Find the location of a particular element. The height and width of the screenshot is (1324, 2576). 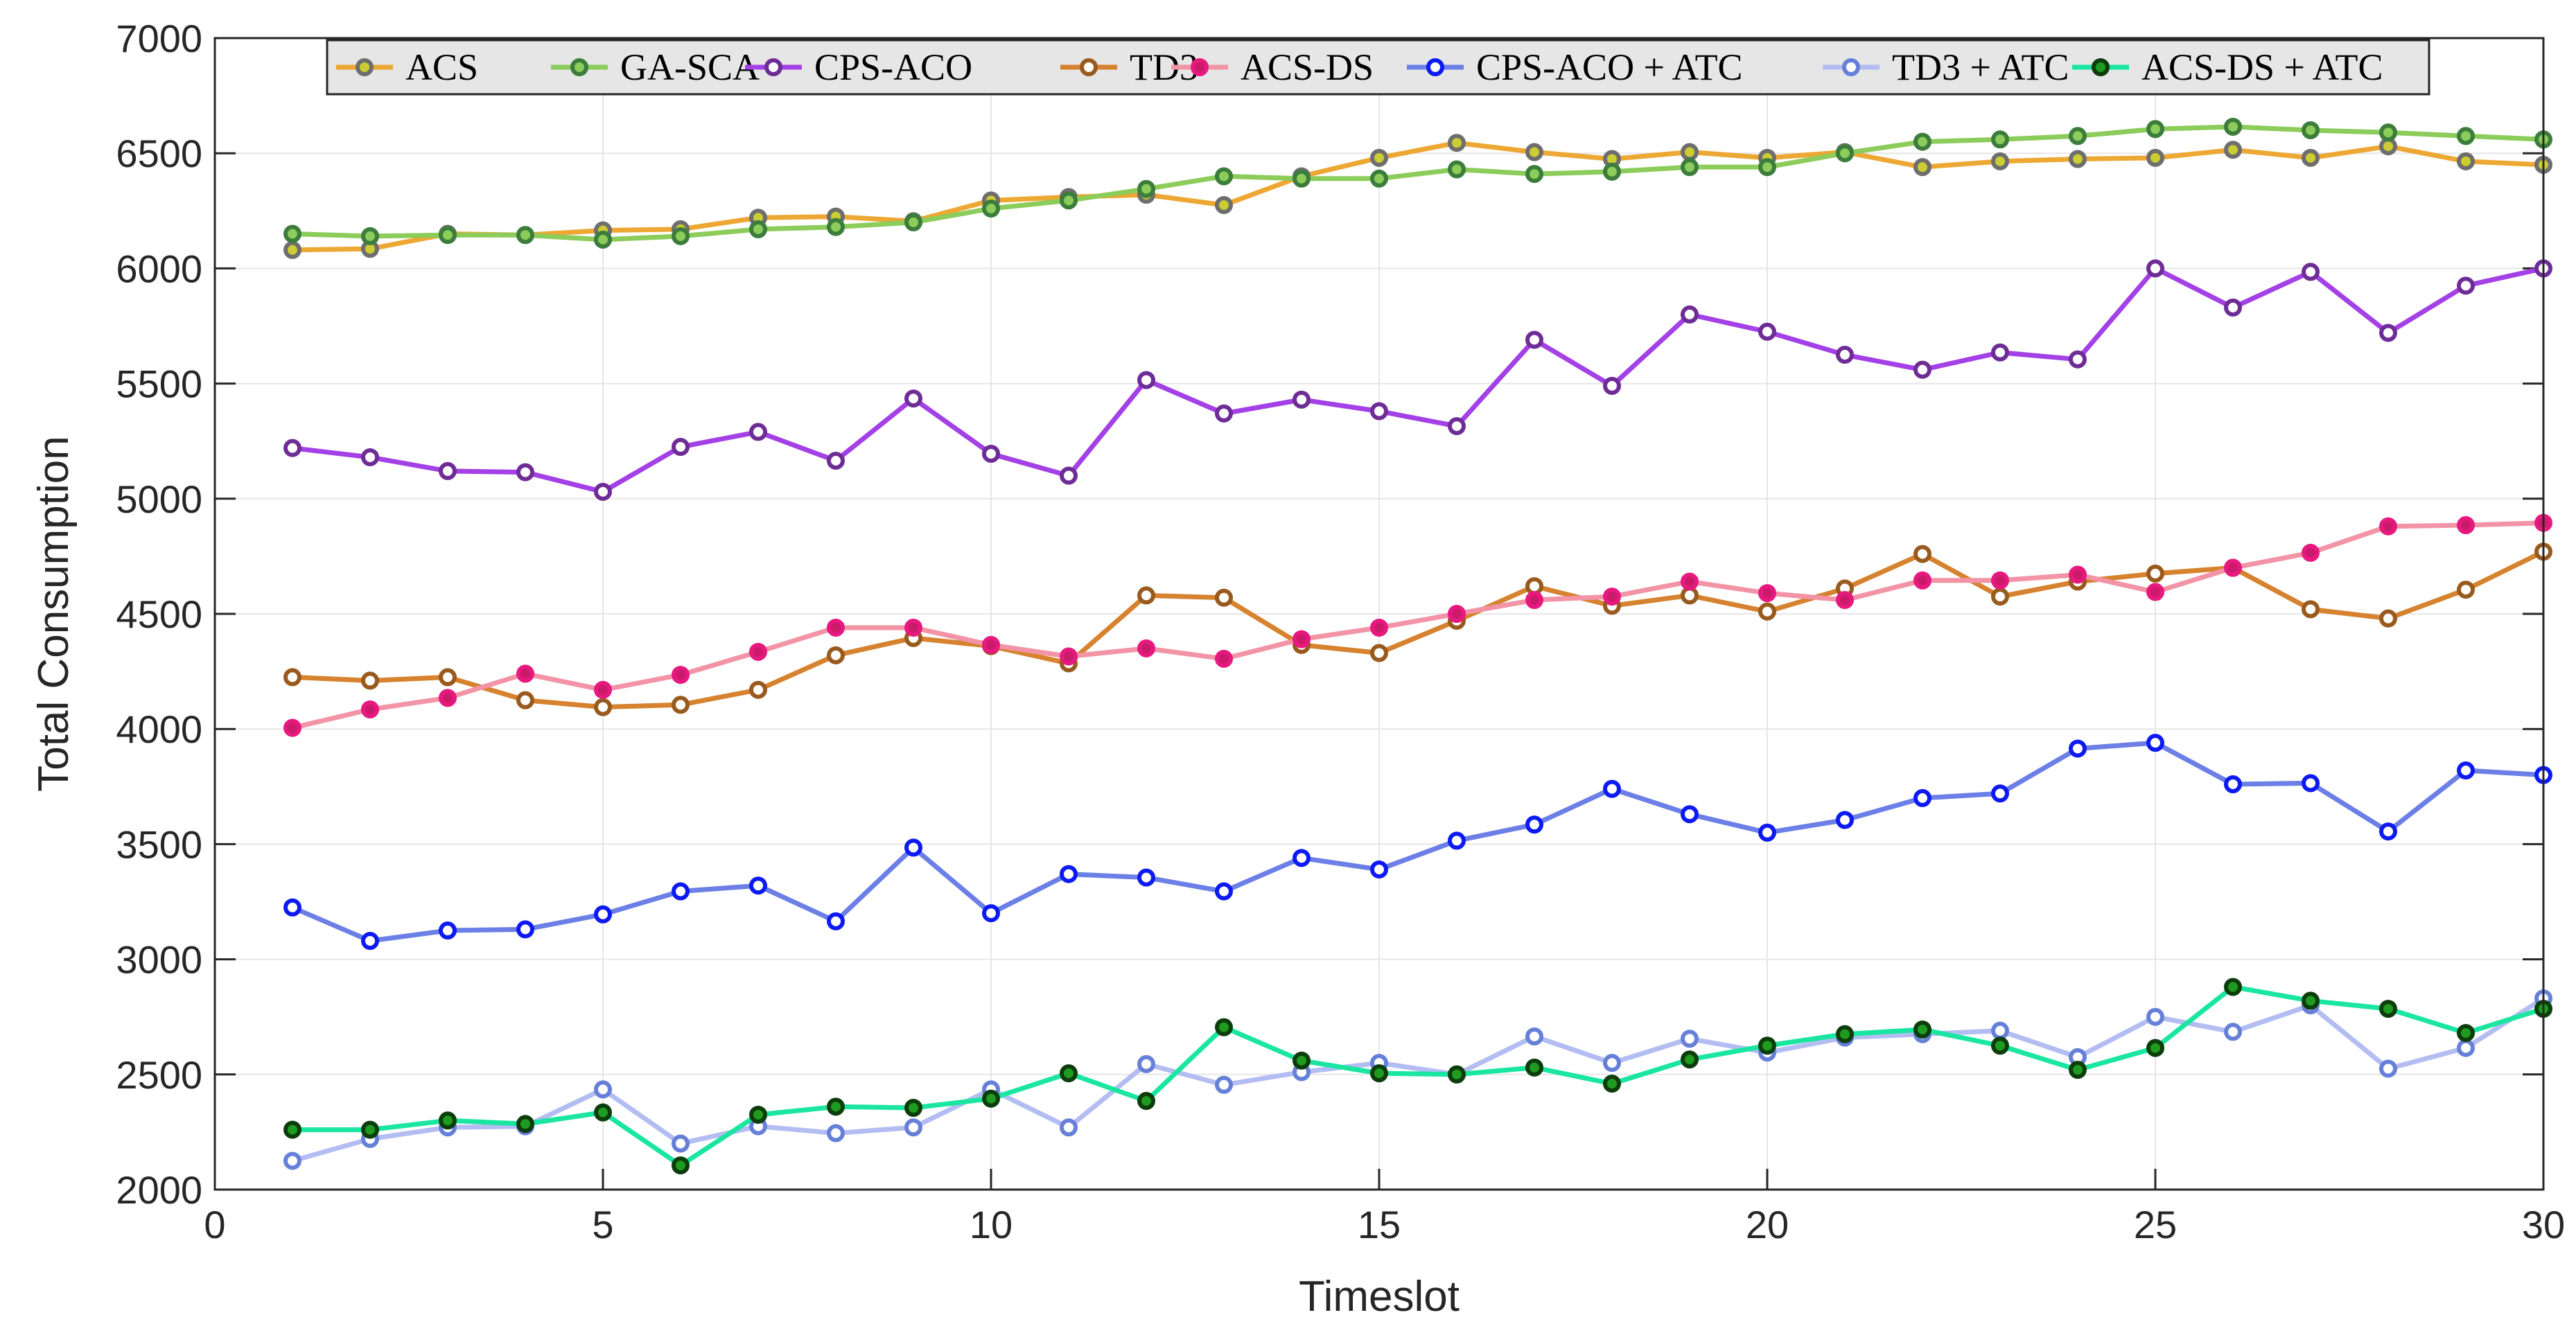

legend-label-cps-aco: CPS-ACO is located at coordinates (893, 67).